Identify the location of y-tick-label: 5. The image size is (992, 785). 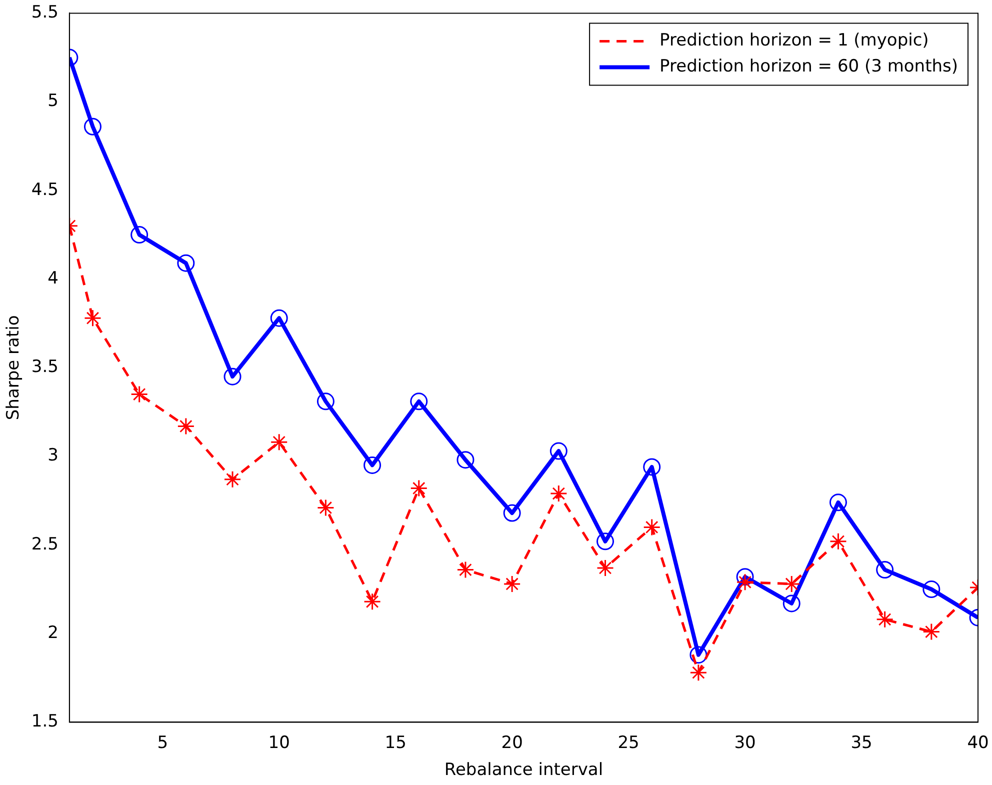
(53, 101).